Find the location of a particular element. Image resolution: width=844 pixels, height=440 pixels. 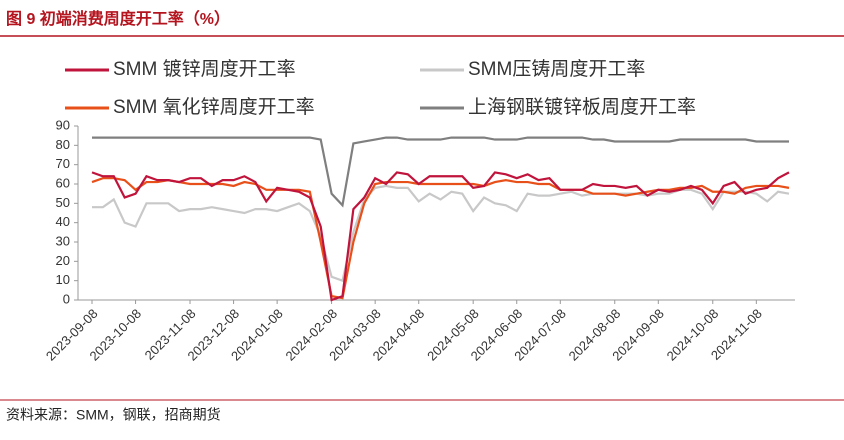

y-tick-label: 30 is located at coordinates (63, 240).